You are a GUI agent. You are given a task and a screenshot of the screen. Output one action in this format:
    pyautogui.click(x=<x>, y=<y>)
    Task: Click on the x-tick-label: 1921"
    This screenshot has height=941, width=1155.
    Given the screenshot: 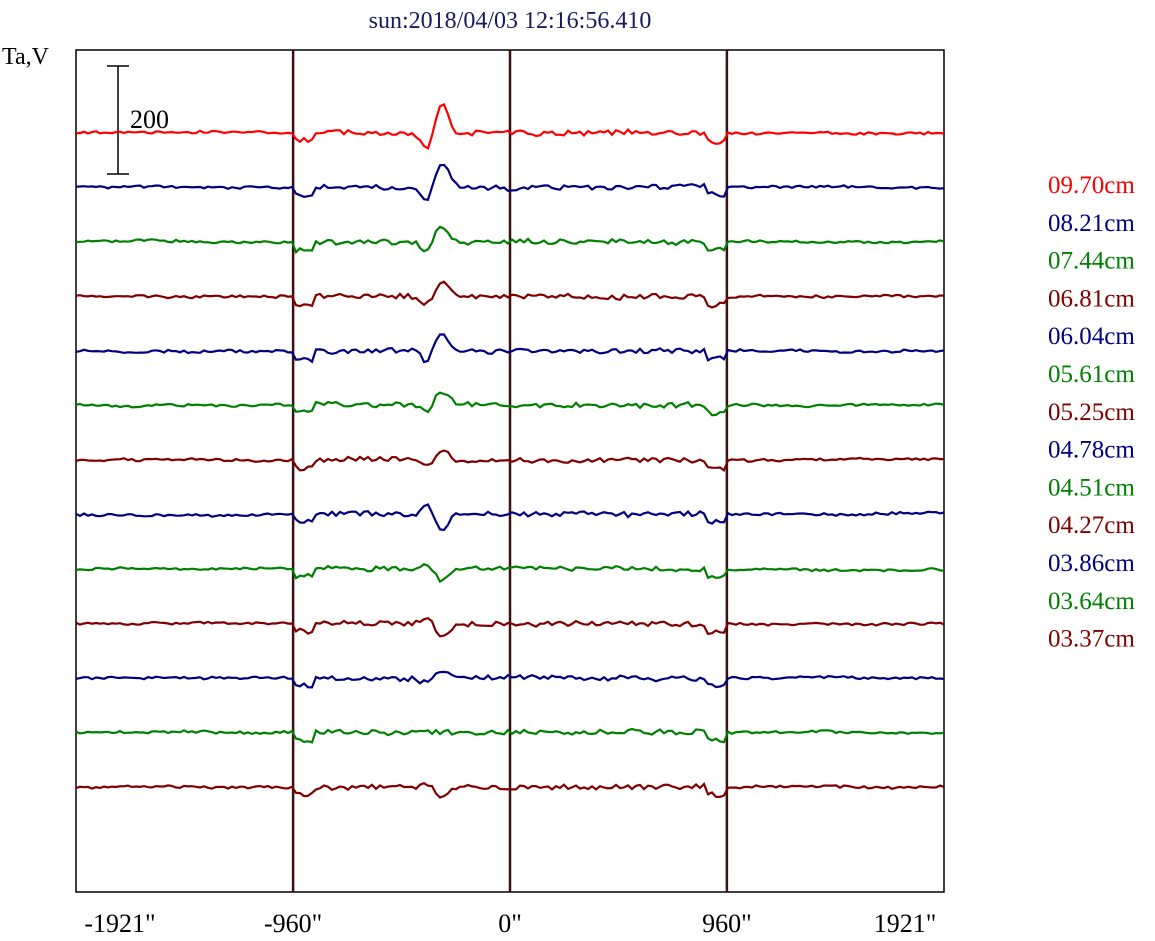 What is the action you would take?
    pyautogui.click(x=905, y=923)
    